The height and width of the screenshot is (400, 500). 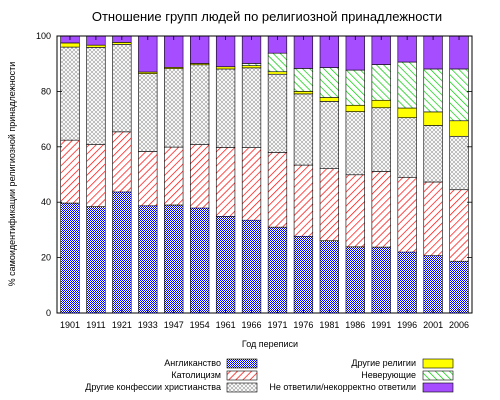 I want to click on x-tick-label: 1961, so click(x=226, y=325).